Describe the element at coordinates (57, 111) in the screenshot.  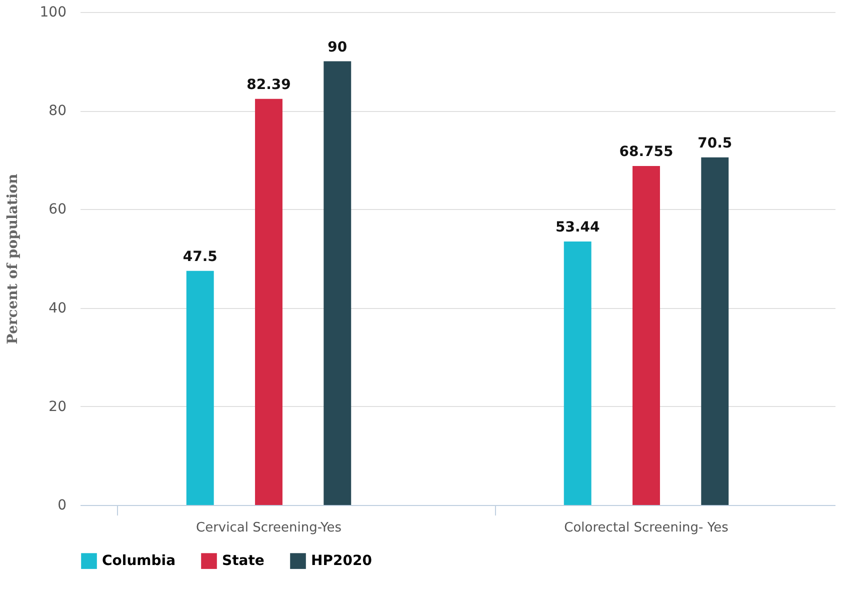
I see `y-tick-label: 80` at that location.